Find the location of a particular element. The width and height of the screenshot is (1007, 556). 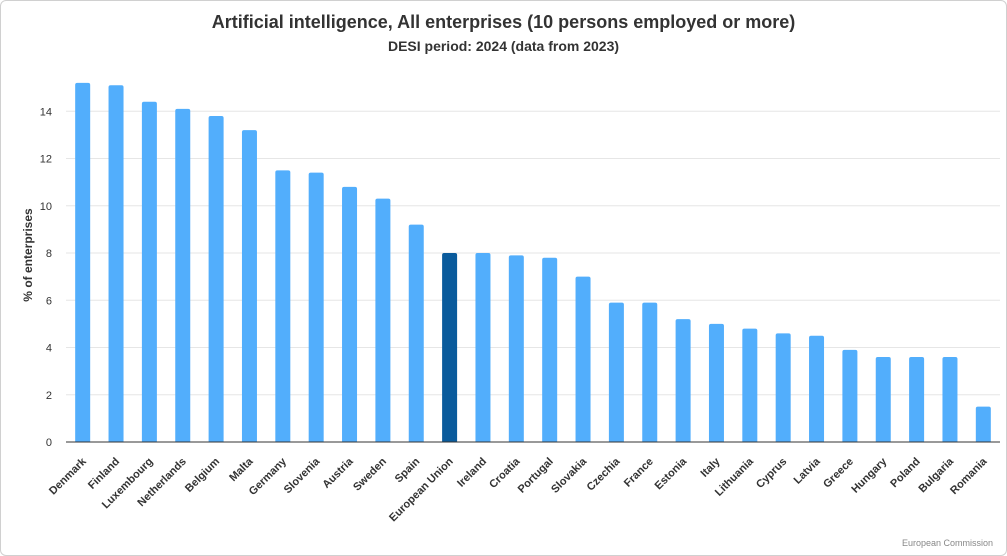

x-tick-label: Italy is located at coordinates (711, 467).